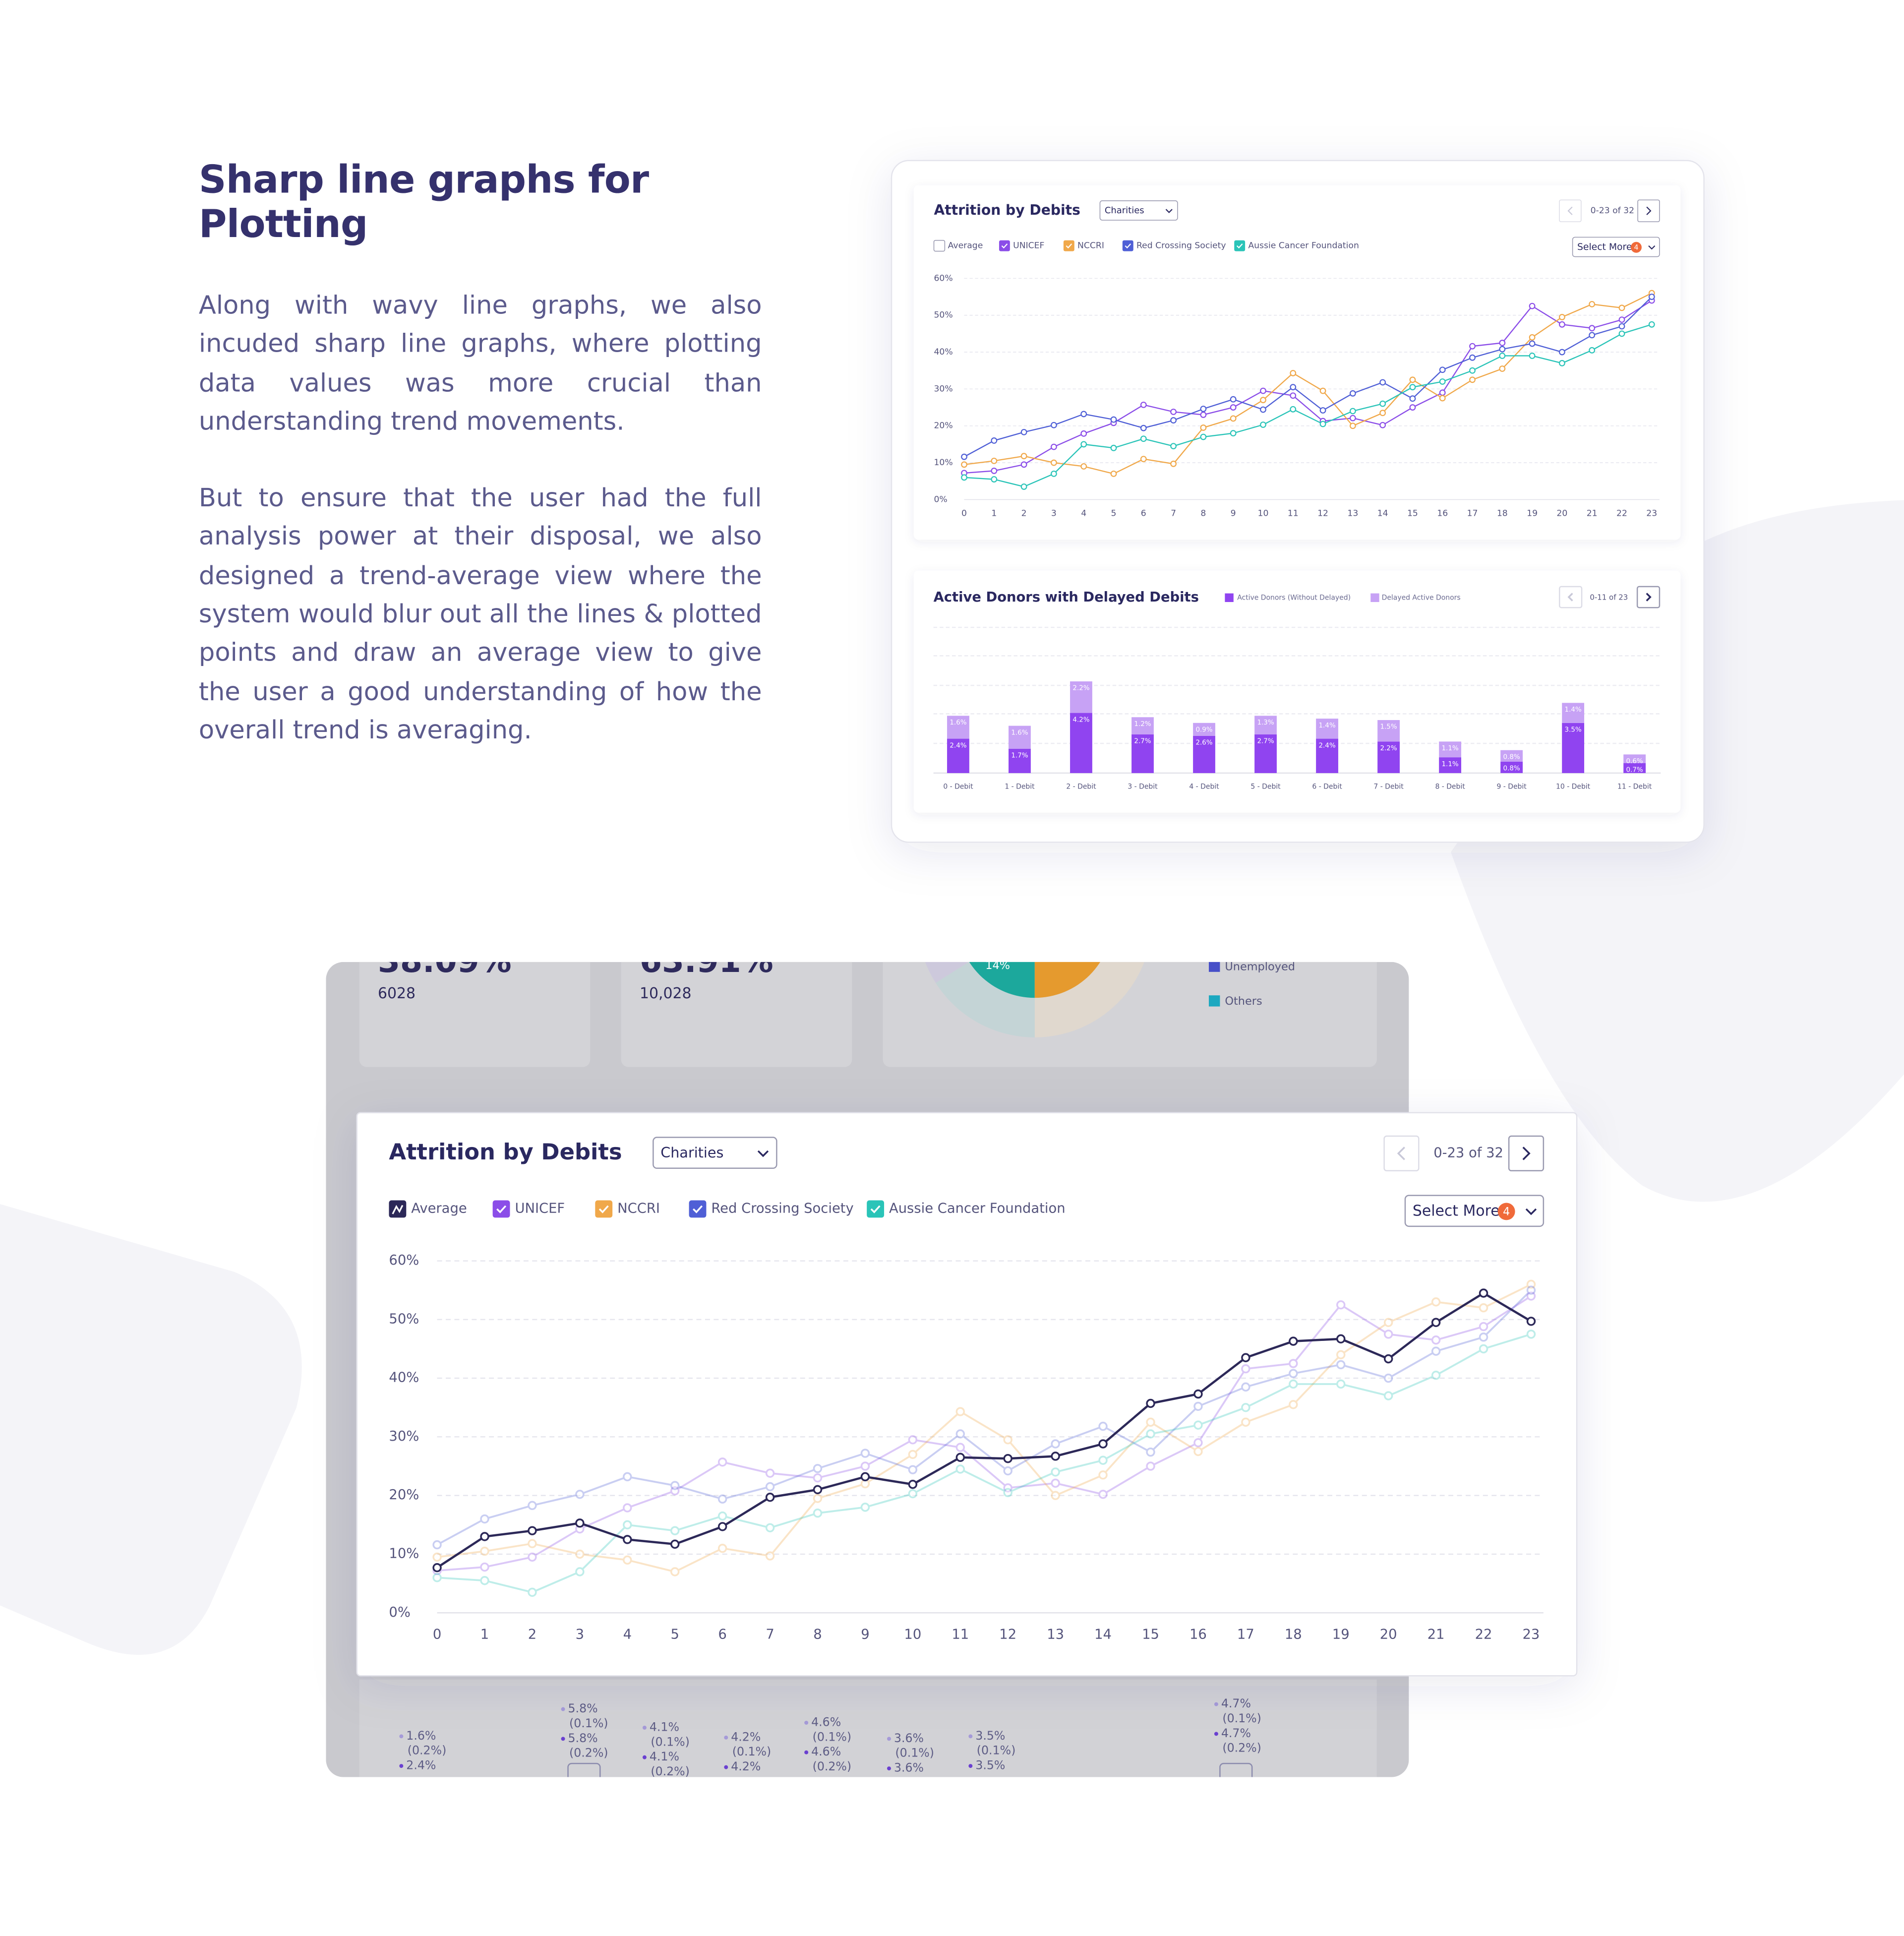 The image size is (1904, 1936). I want to click on bar-value-label: 3.5%, so click(1573, 730).